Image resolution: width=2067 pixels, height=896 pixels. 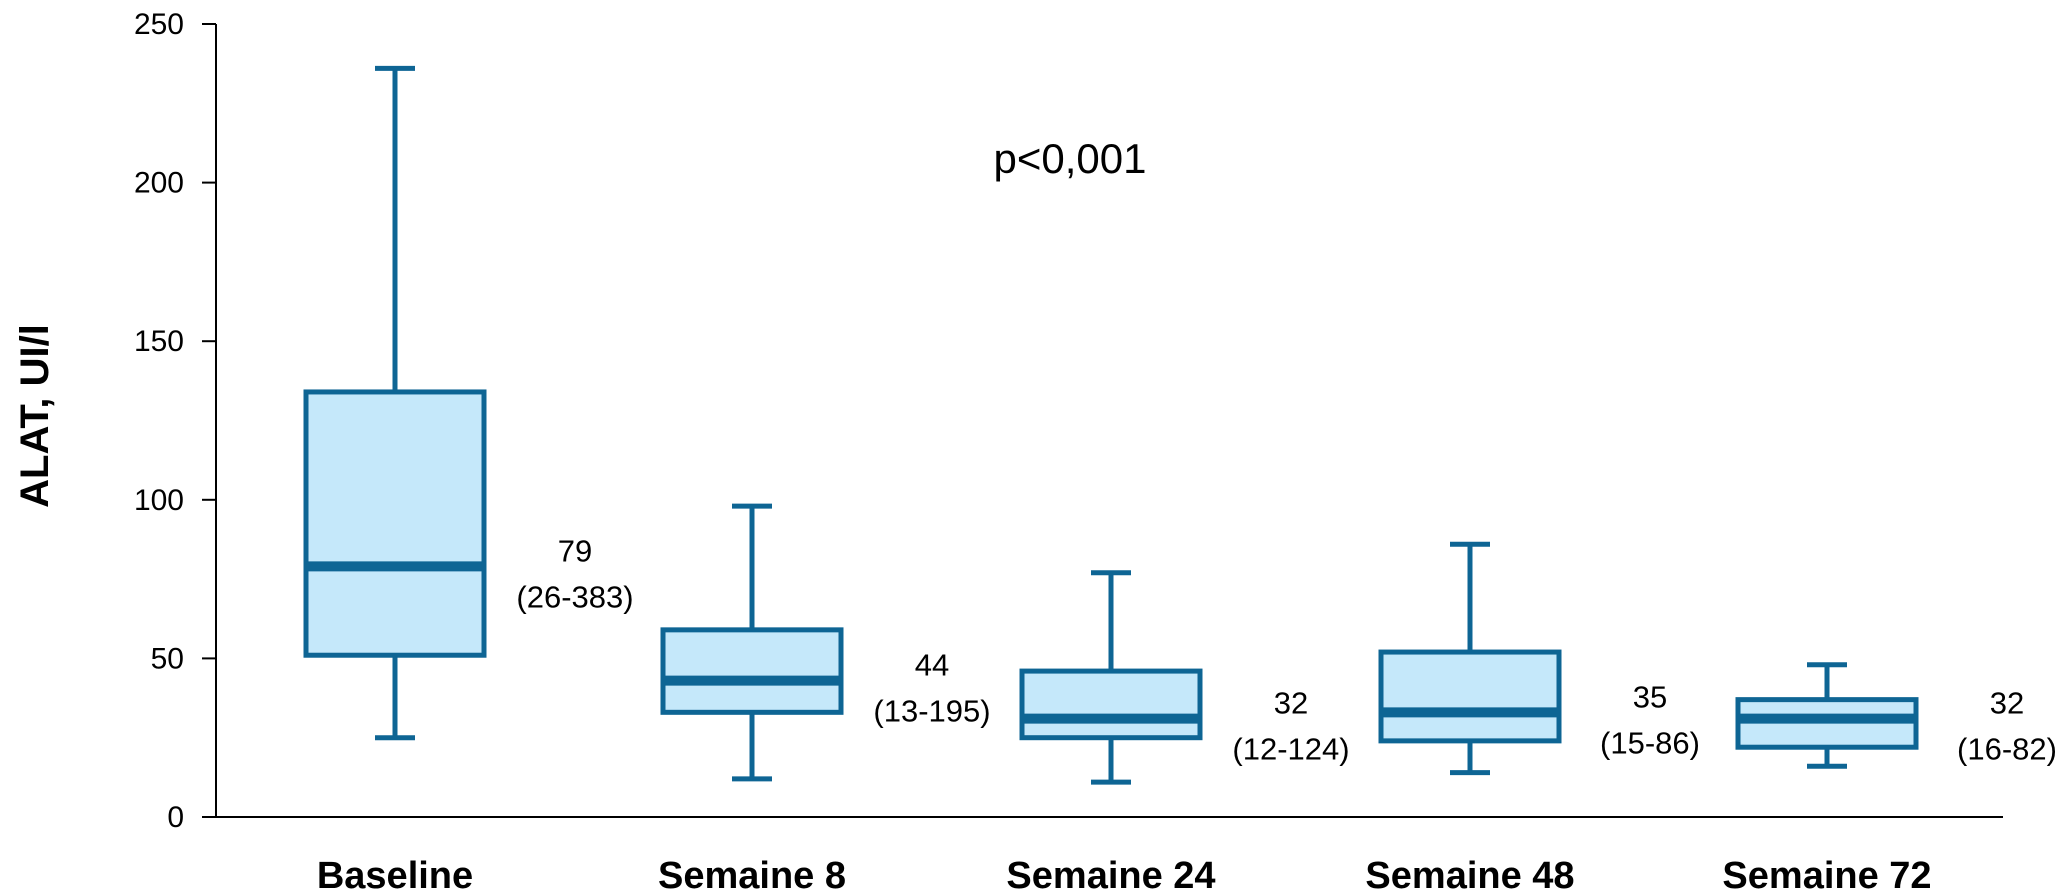 What do you see at coordinates (1826, 875) in the screenshot?
I see `x-category-label: Semaine 72` at bounding box center [1826, 875].